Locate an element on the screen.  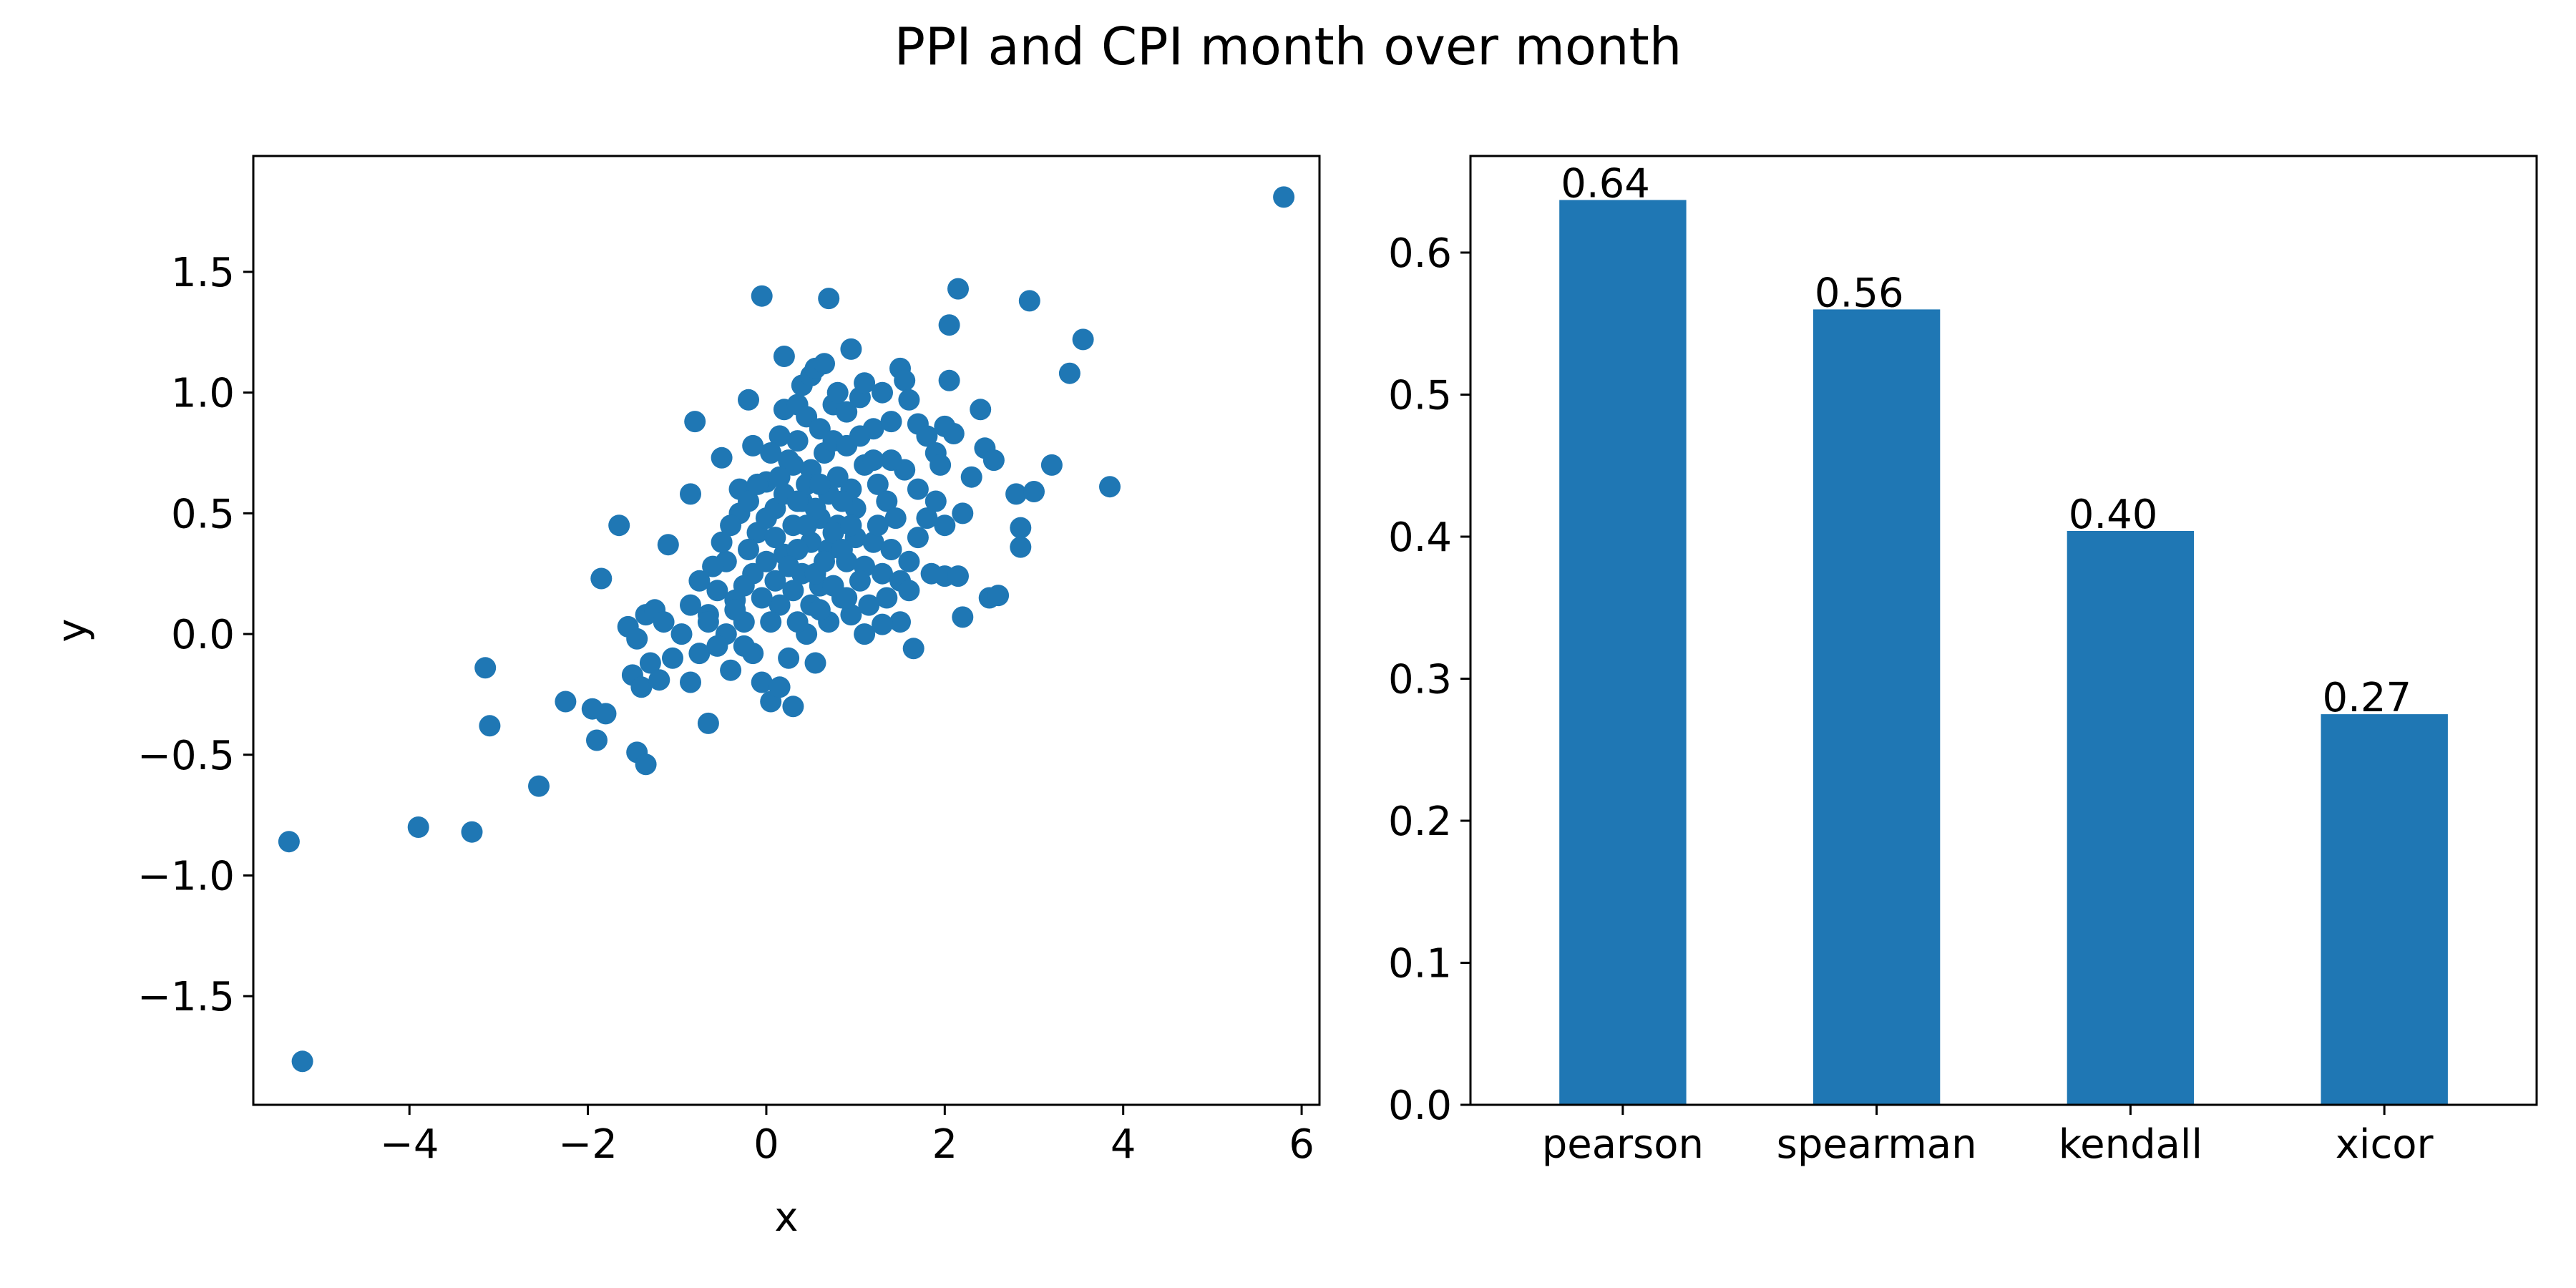
scatter-x-axis-label: x is located at coordinates (786, 1217).